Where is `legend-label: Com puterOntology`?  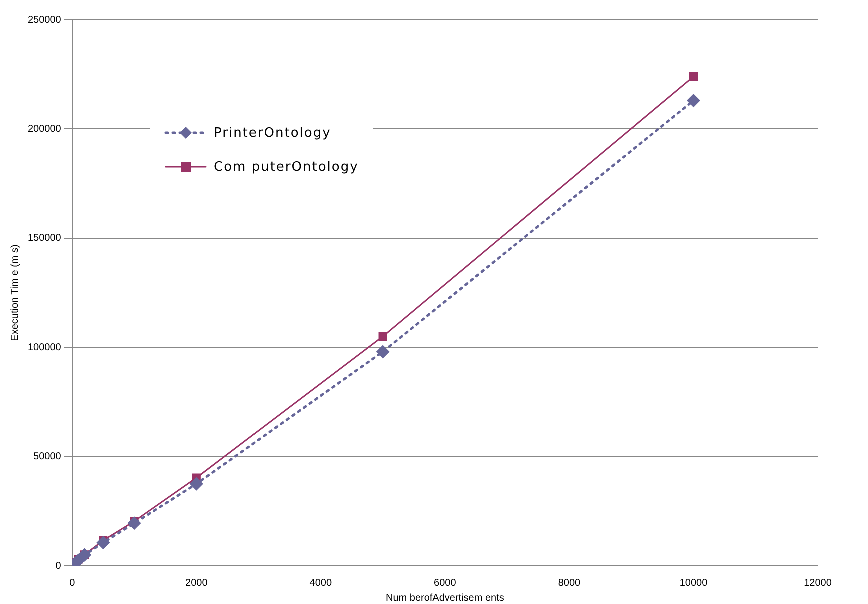
legend-label: Com puterOntology is located at coordinates (286, 167).